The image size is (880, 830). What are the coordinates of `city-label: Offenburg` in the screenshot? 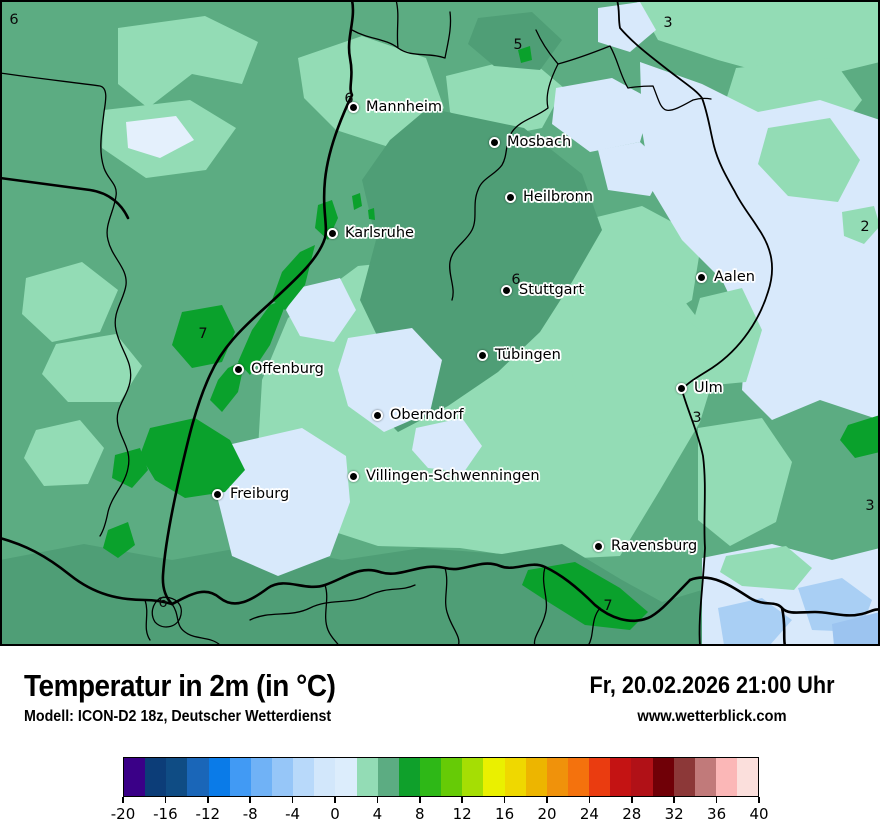 It's located at (287, 369).